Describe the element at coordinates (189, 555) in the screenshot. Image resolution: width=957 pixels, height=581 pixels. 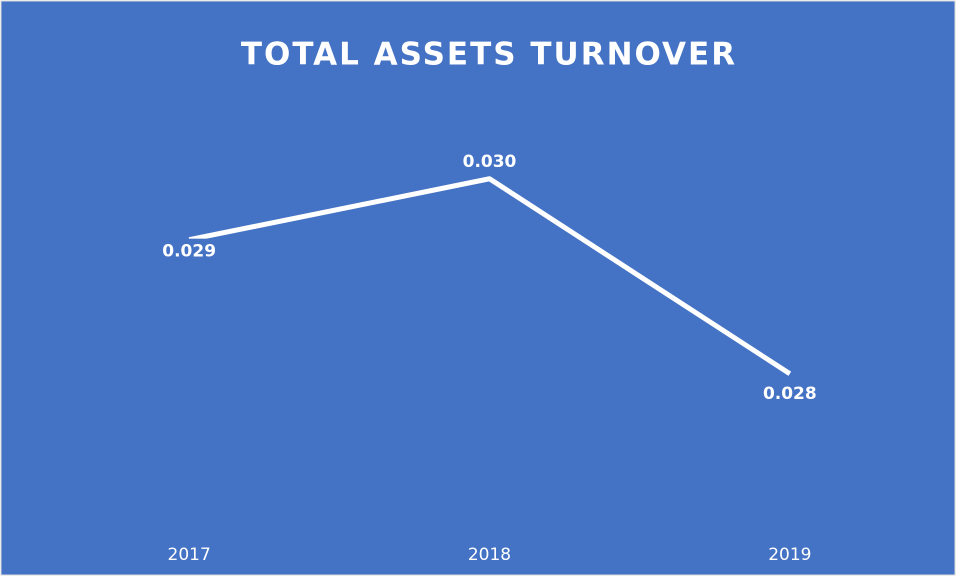
I see `x-tick-label: 2017` at that location.